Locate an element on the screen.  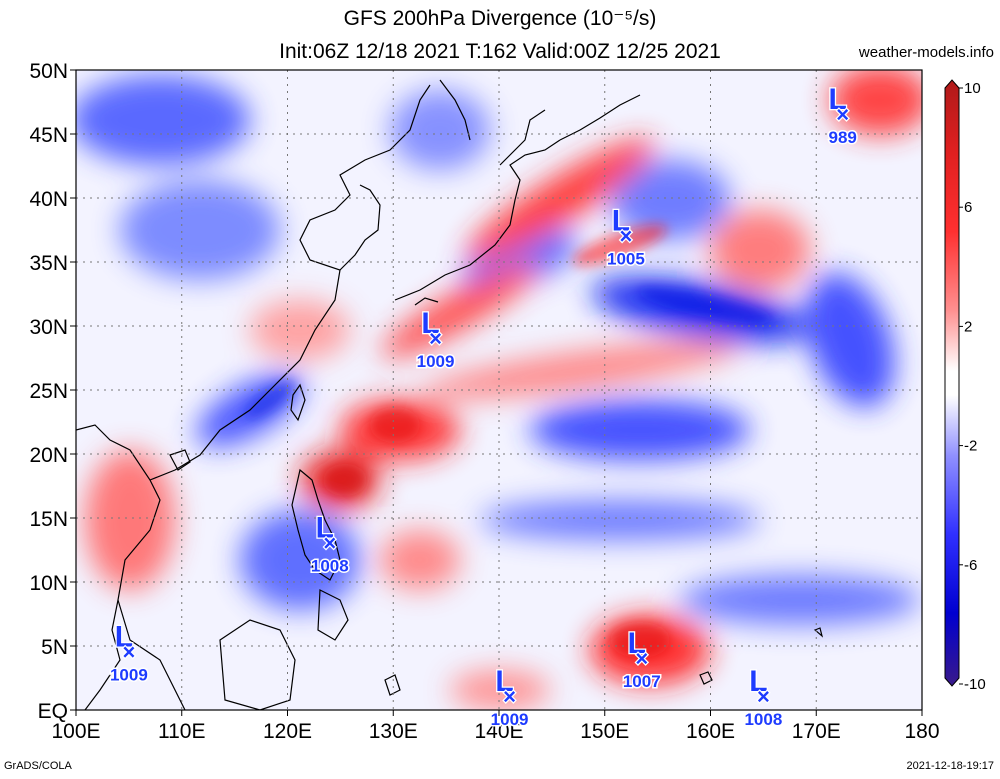
low-center: L×989 is located at coordinates (842, 115).